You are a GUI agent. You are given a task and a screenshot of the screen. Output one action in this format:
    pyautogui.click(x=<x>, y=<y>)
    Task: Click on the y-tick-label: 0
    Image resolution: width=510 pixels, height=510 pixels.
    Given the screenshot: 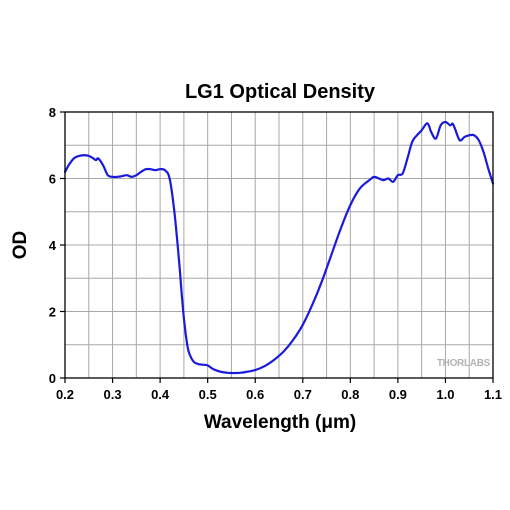 What is the action you would take?
    pyautogui.click(x=52, y=378)
    